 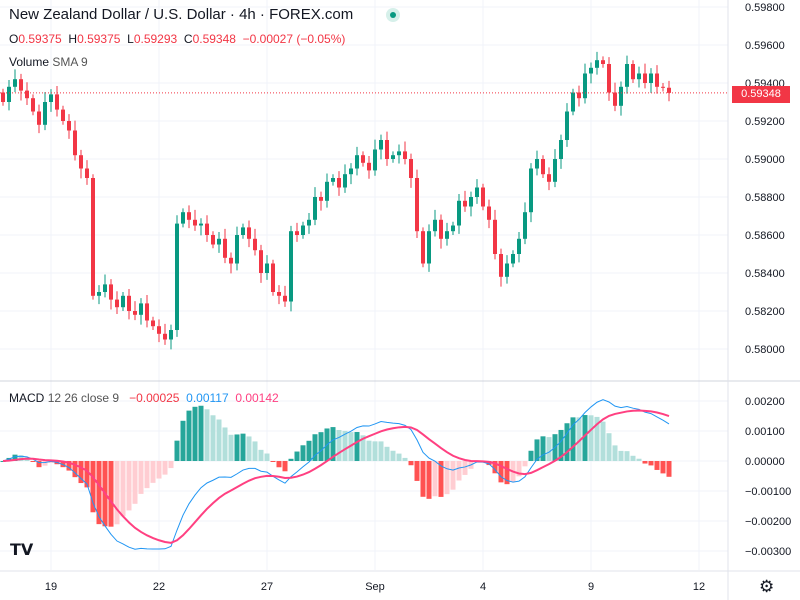 What do you see at coordinates (393, 15) in the screenshot?
I see `market-status-icon` at bounding box center [393, 15].